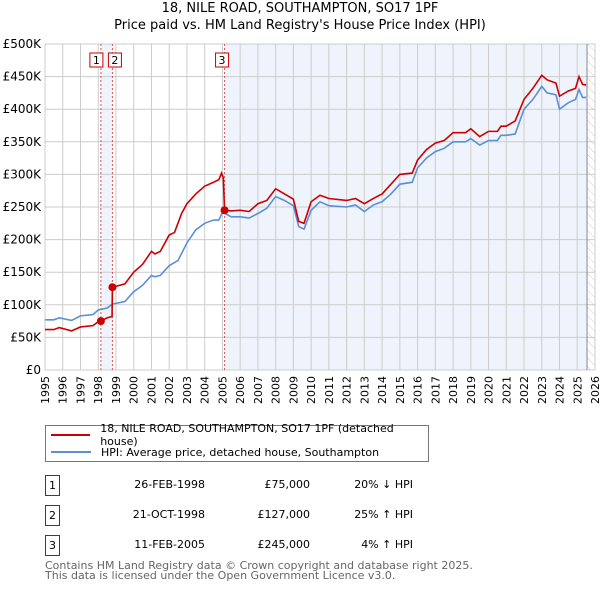  Describe the element at coordinates (26, 337) in the screenshot. I see `y-tick-label: £50K` at that location.